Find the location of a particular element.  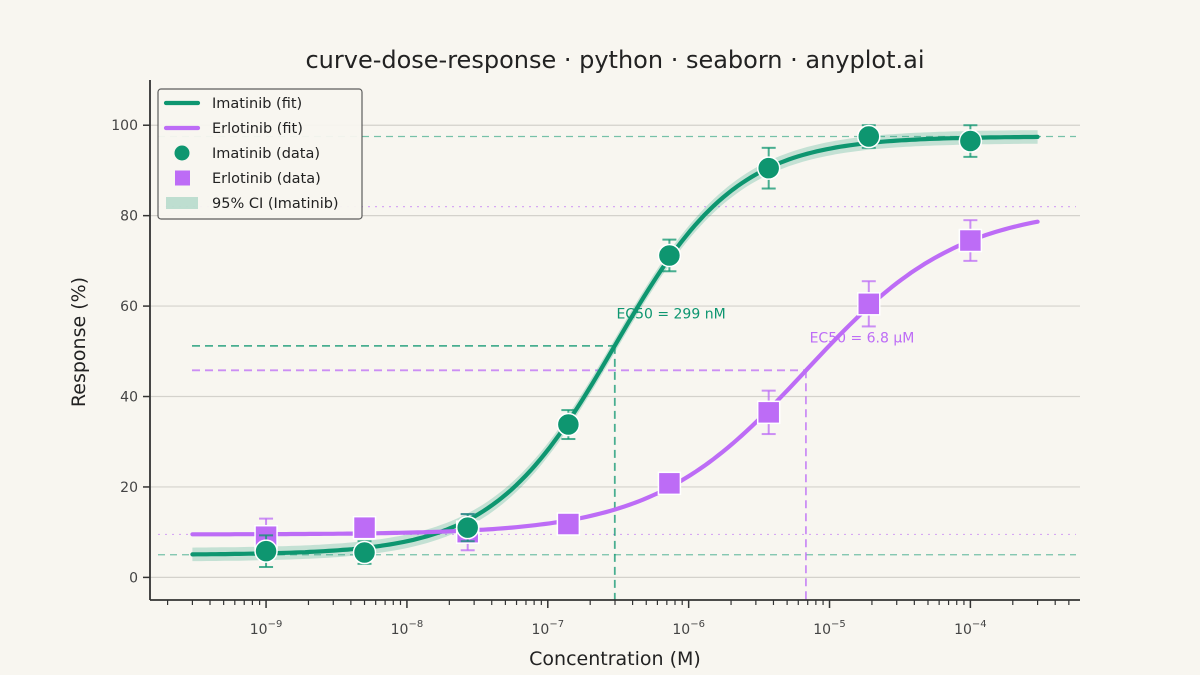

x-tick-label: 10⁻⁹ is located at coordinates (266, 628).